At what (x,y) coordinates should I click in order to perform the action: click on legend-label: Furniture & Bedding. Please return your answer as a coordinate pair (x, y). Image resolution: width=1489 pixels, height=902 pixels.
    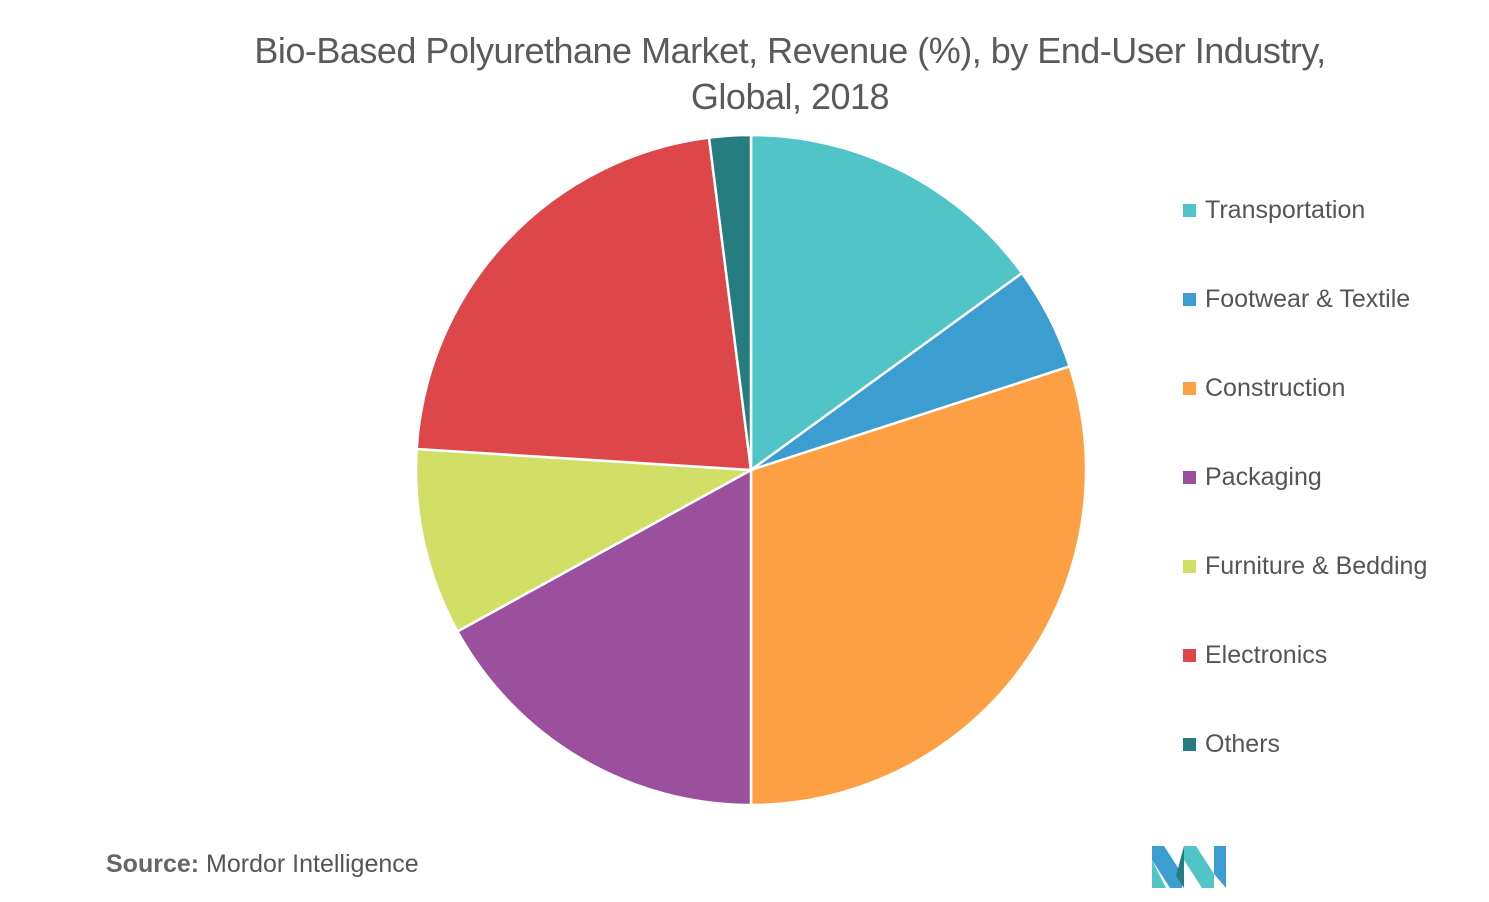
    Looking at the image, I should click on (1316, 566).